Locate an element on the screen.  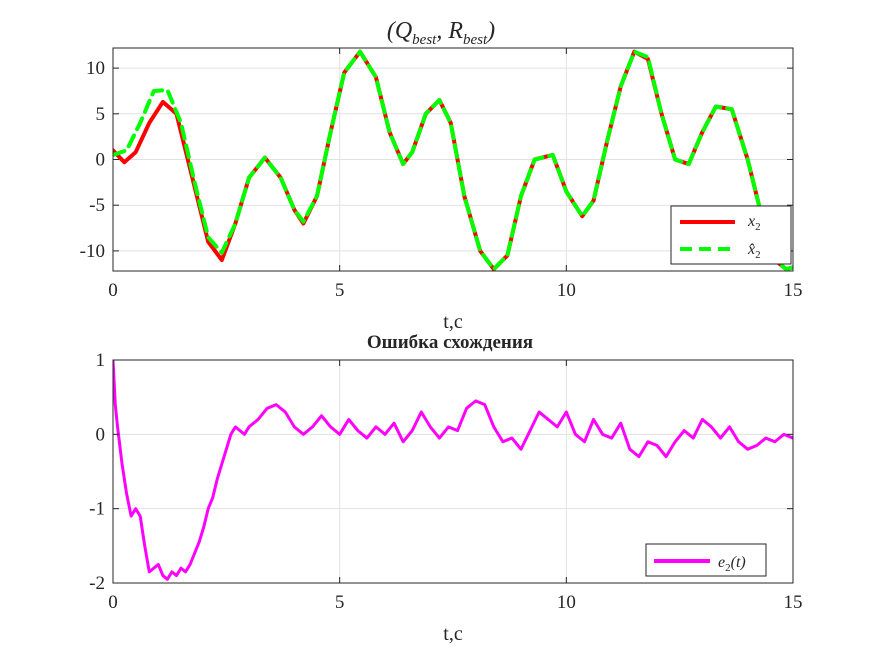
bottom-chart-x-tick-label: 5 is located at coordinates (340, 602).